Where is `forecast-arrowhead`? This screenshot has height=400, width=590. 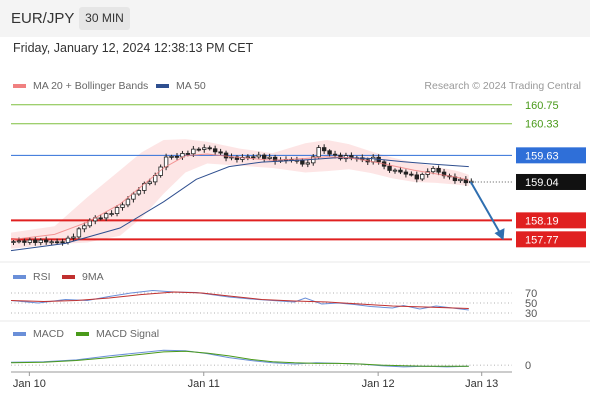
forecast-arrowhead is located at coordinates (499, 234).